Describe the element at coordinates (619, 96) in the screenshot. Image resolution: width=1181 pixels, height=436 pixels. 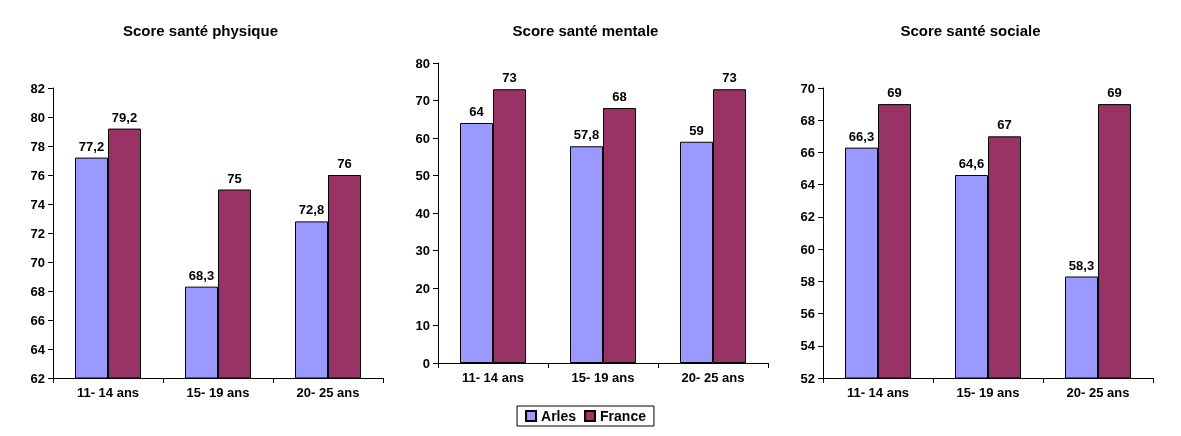
I see `data-label: 68` at that location.